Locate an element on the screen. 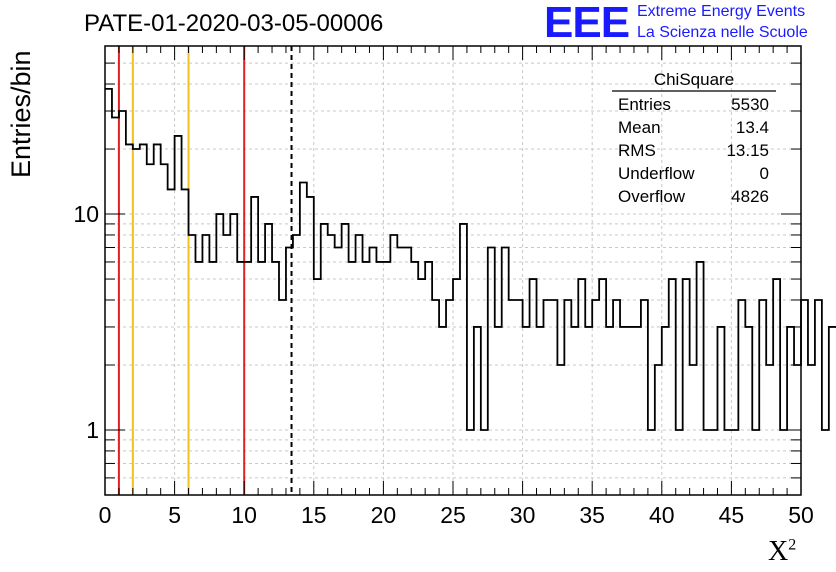 The height and width of the screenshot is (572, 836). eee-logo: EEE is located at coordinates (587, 23).